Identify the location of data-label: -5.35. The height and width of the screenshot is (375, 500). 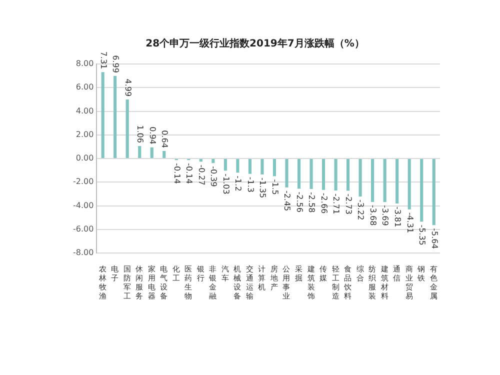
(422, 235).